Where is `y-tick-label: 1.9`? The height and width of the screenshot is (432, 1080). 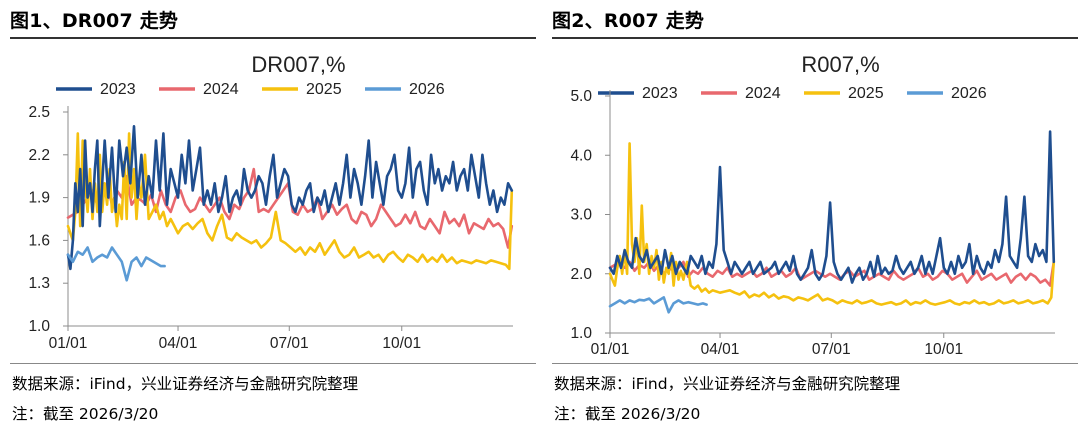 y-tick-label: 1.9 is located at coordinates (39, 198).